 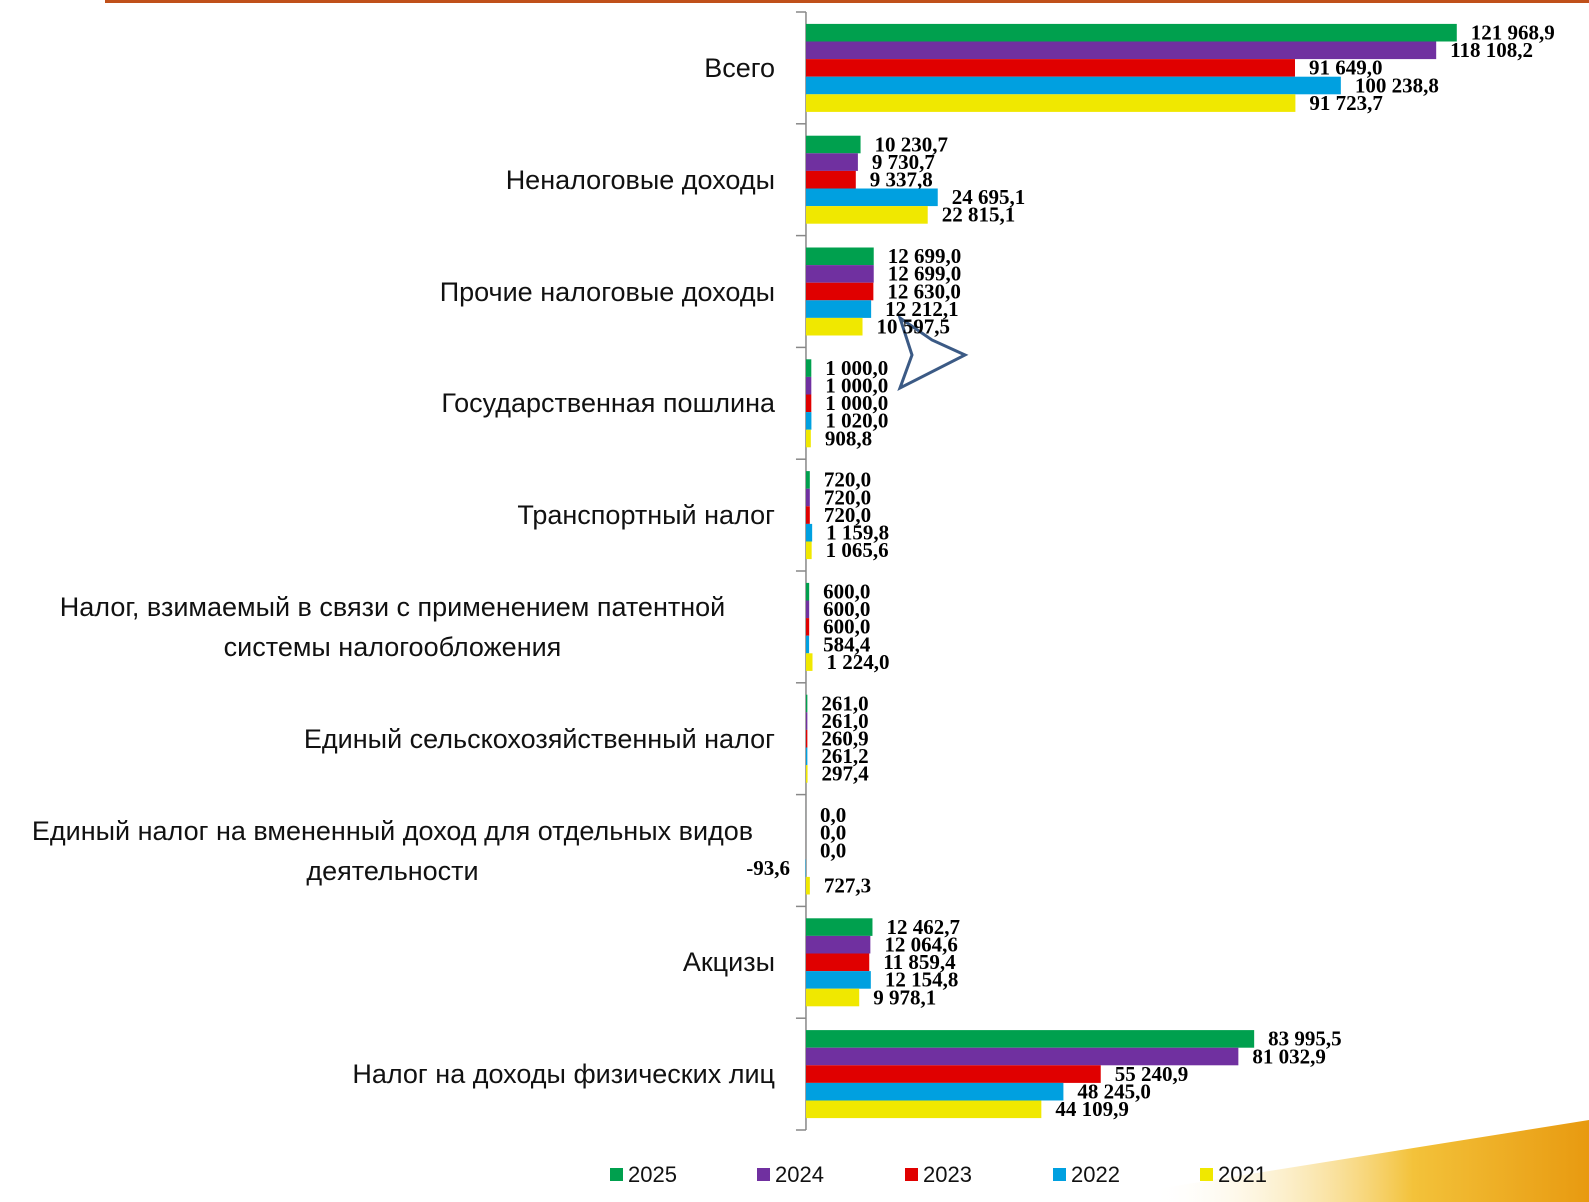 What do you see at coordinates (1114, 1092) in the screenshot?
I see `value-label: 48 245,0` at bounding box center [1114, 1092].